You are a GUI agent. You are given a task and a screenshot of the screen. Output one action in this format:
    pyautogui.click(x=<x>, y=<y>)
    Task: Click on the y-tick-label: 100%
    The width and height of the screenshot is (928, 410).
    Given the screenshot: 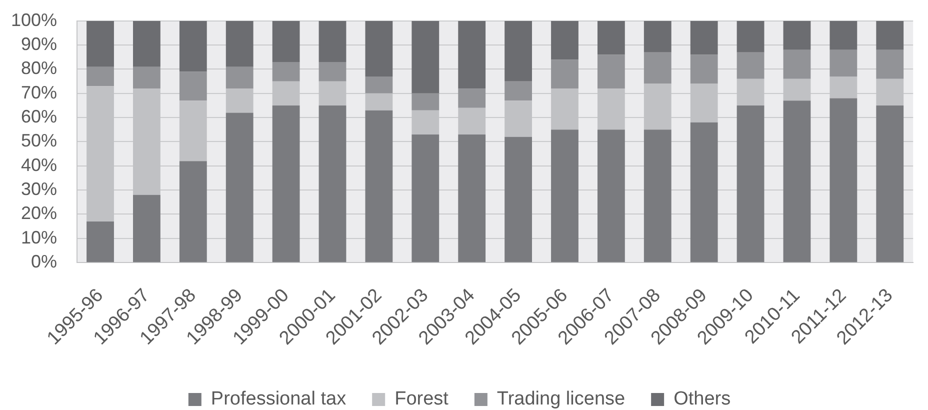 What is the action you would take?
    pyautogui.click(x=34, y=20)
    